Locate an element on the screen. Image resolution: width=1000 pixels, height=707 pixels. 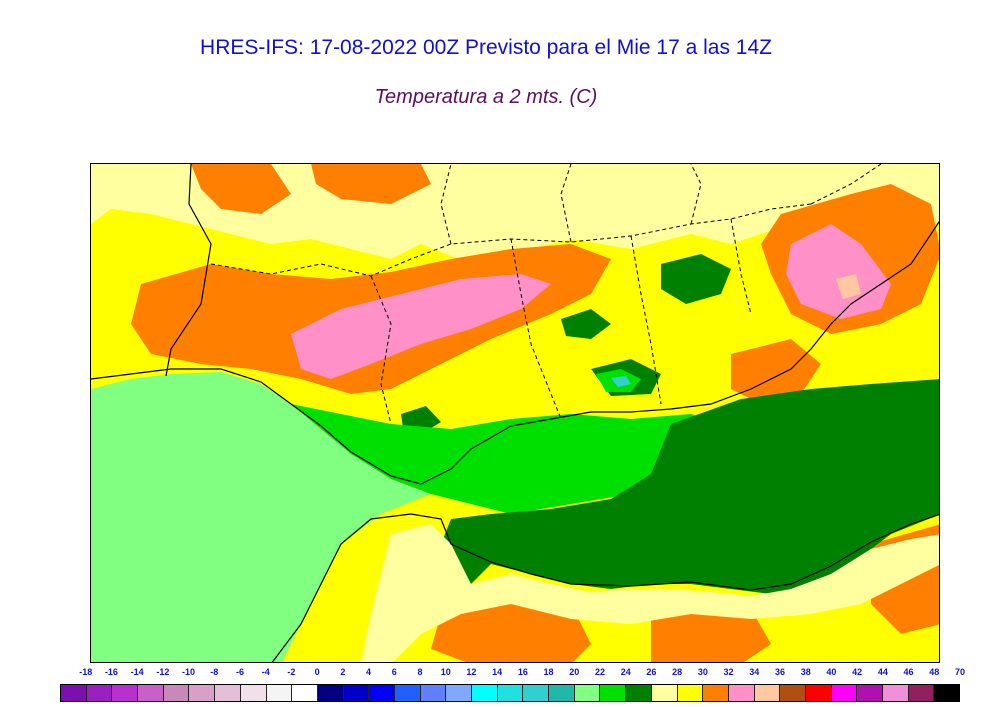
colorbar-tick-label: -18 is located at coordinates (86, 672).